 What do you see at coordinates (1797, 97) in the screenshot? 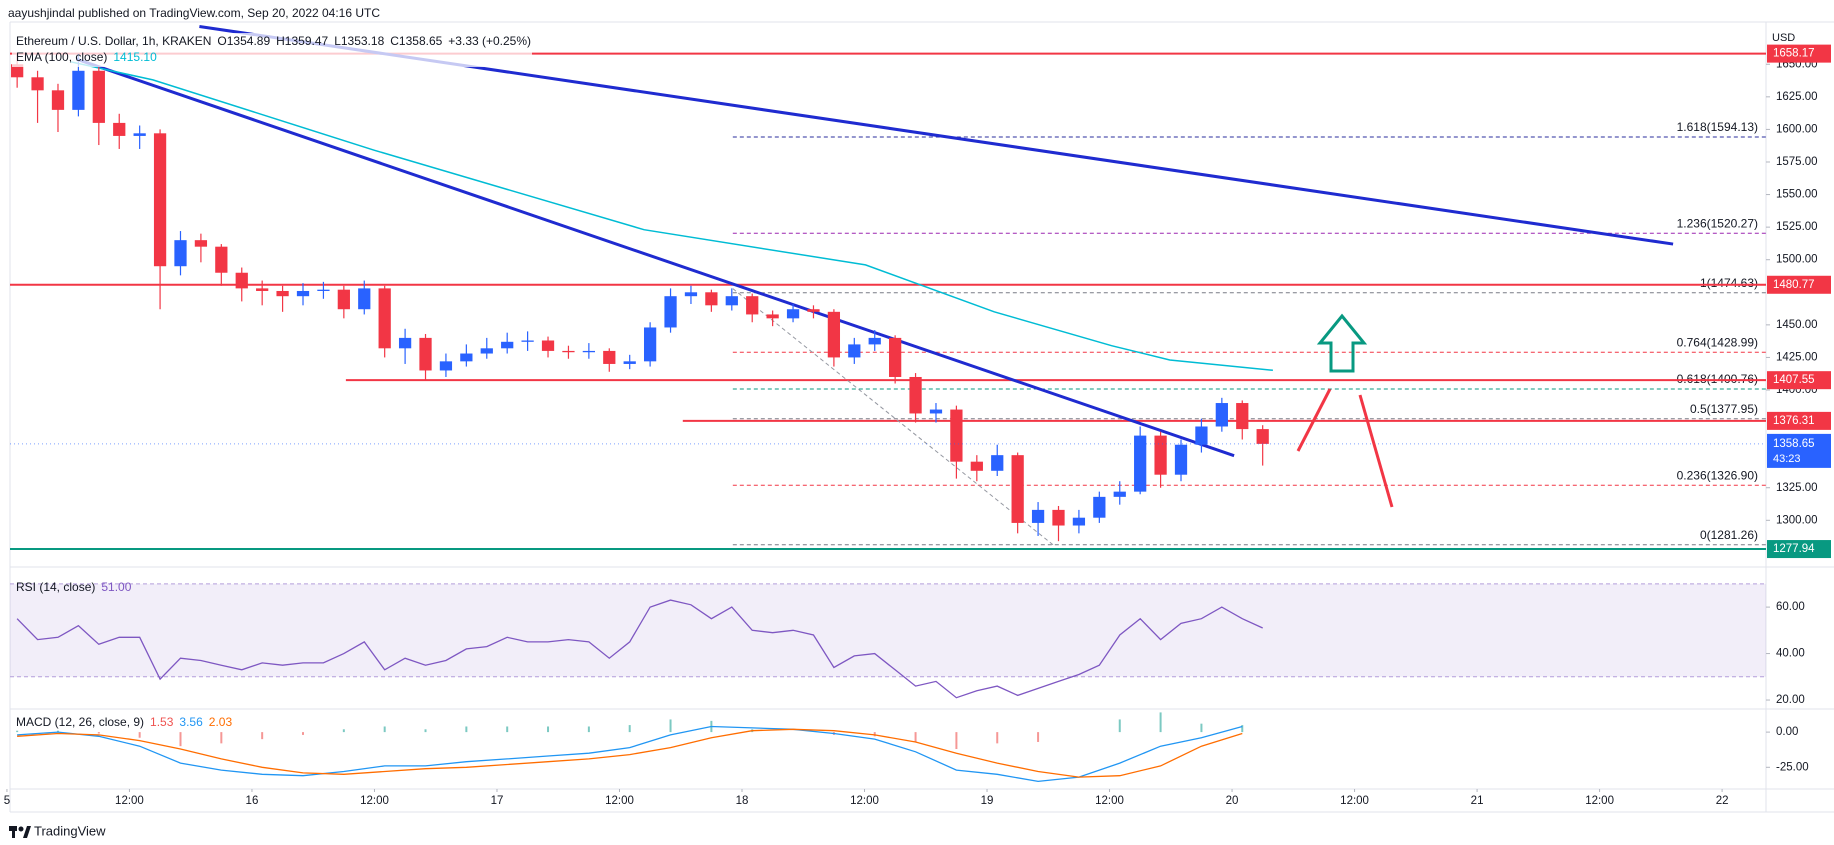
I see `y-tick-label: 1625.00` at bounding box center [1797, 97].